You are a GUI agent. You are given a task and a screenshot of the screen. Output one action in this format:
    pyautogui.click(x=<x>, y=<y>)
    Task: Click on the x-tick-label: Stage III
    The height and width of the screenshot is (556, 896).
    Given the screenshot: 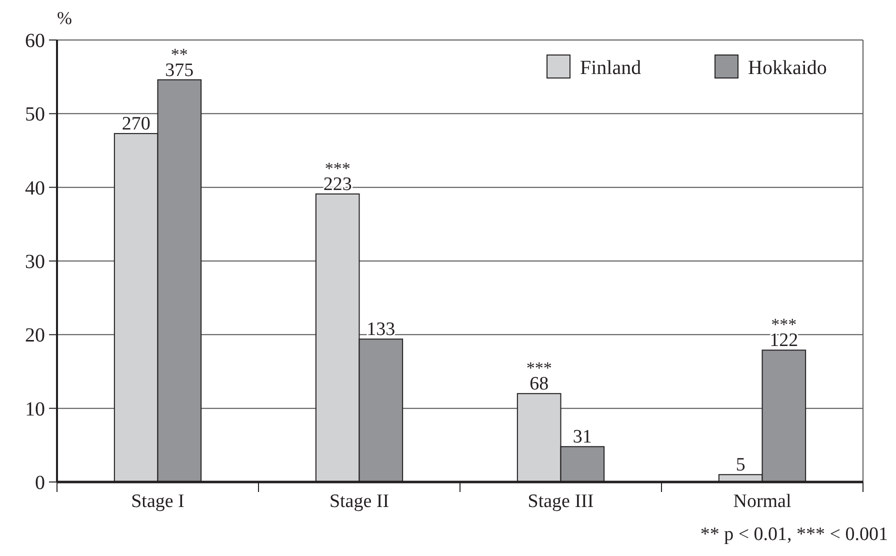 What is the action you would take?
    pyautogui.click(x=561, y=501)
    